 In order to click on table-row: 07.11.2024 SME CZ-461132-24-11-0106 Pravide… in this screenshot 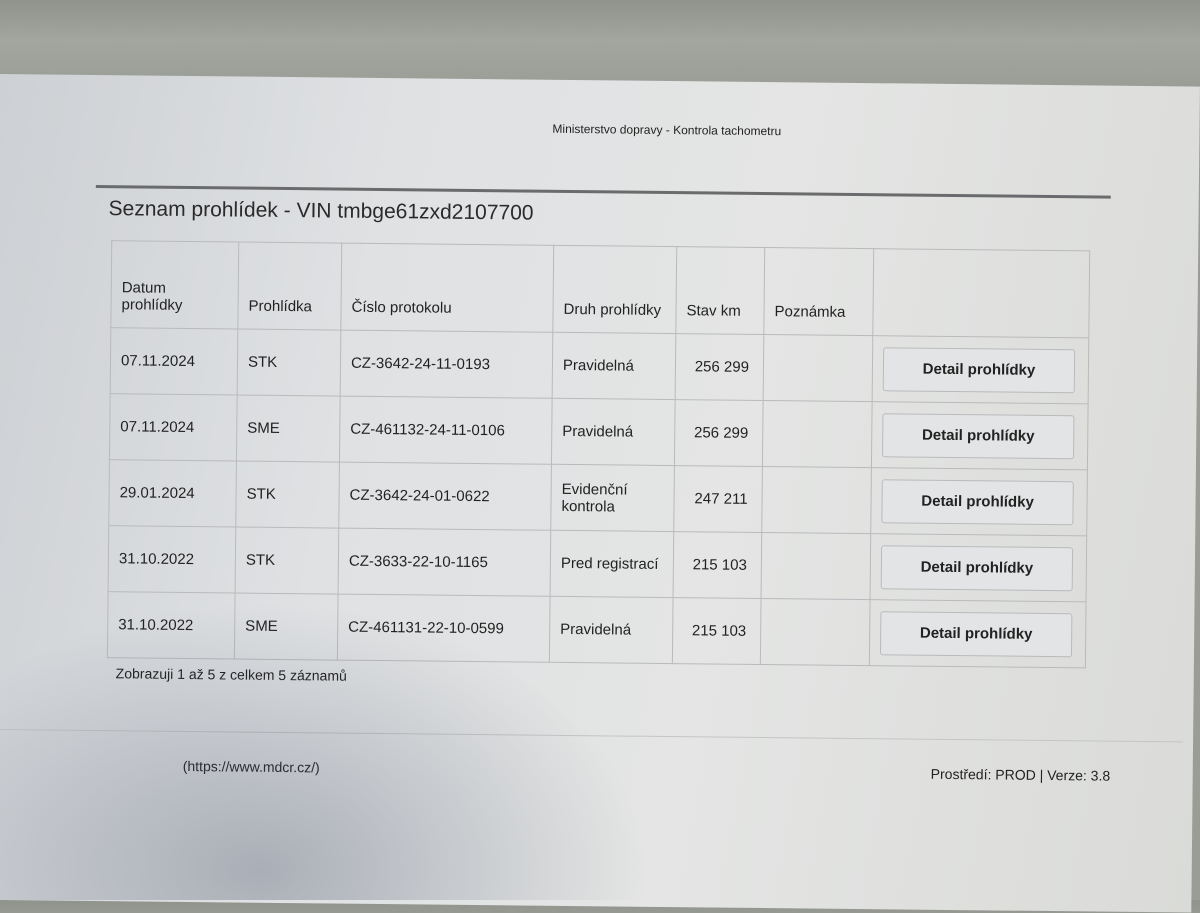, I will do `click(599, 431)`.